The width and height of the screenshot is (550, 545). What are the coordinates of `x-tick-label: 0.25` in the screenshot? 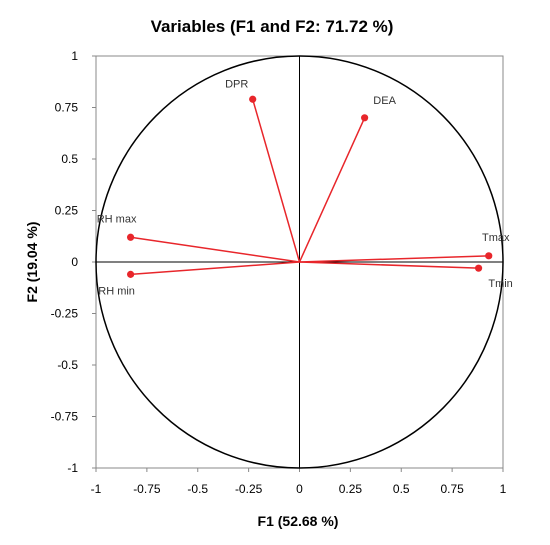 It's located at (351, 489).